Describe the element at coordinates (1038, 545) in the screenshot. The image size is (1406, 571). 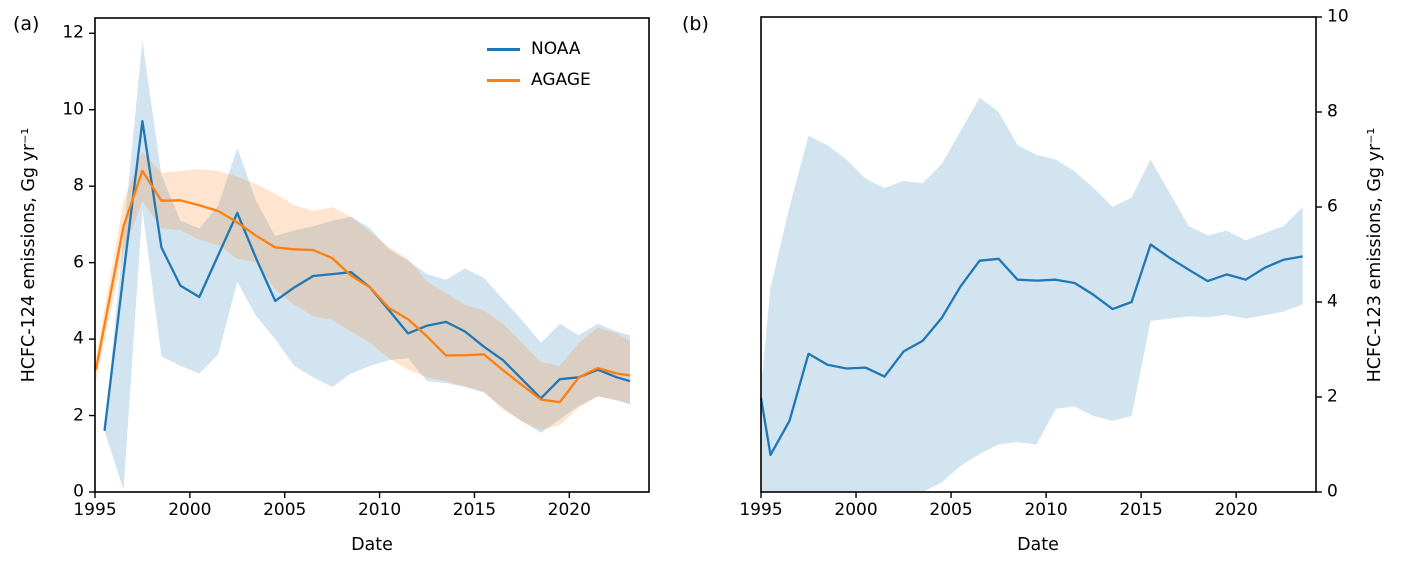
I see `panel-b-x-axis-label: Date` at that location.